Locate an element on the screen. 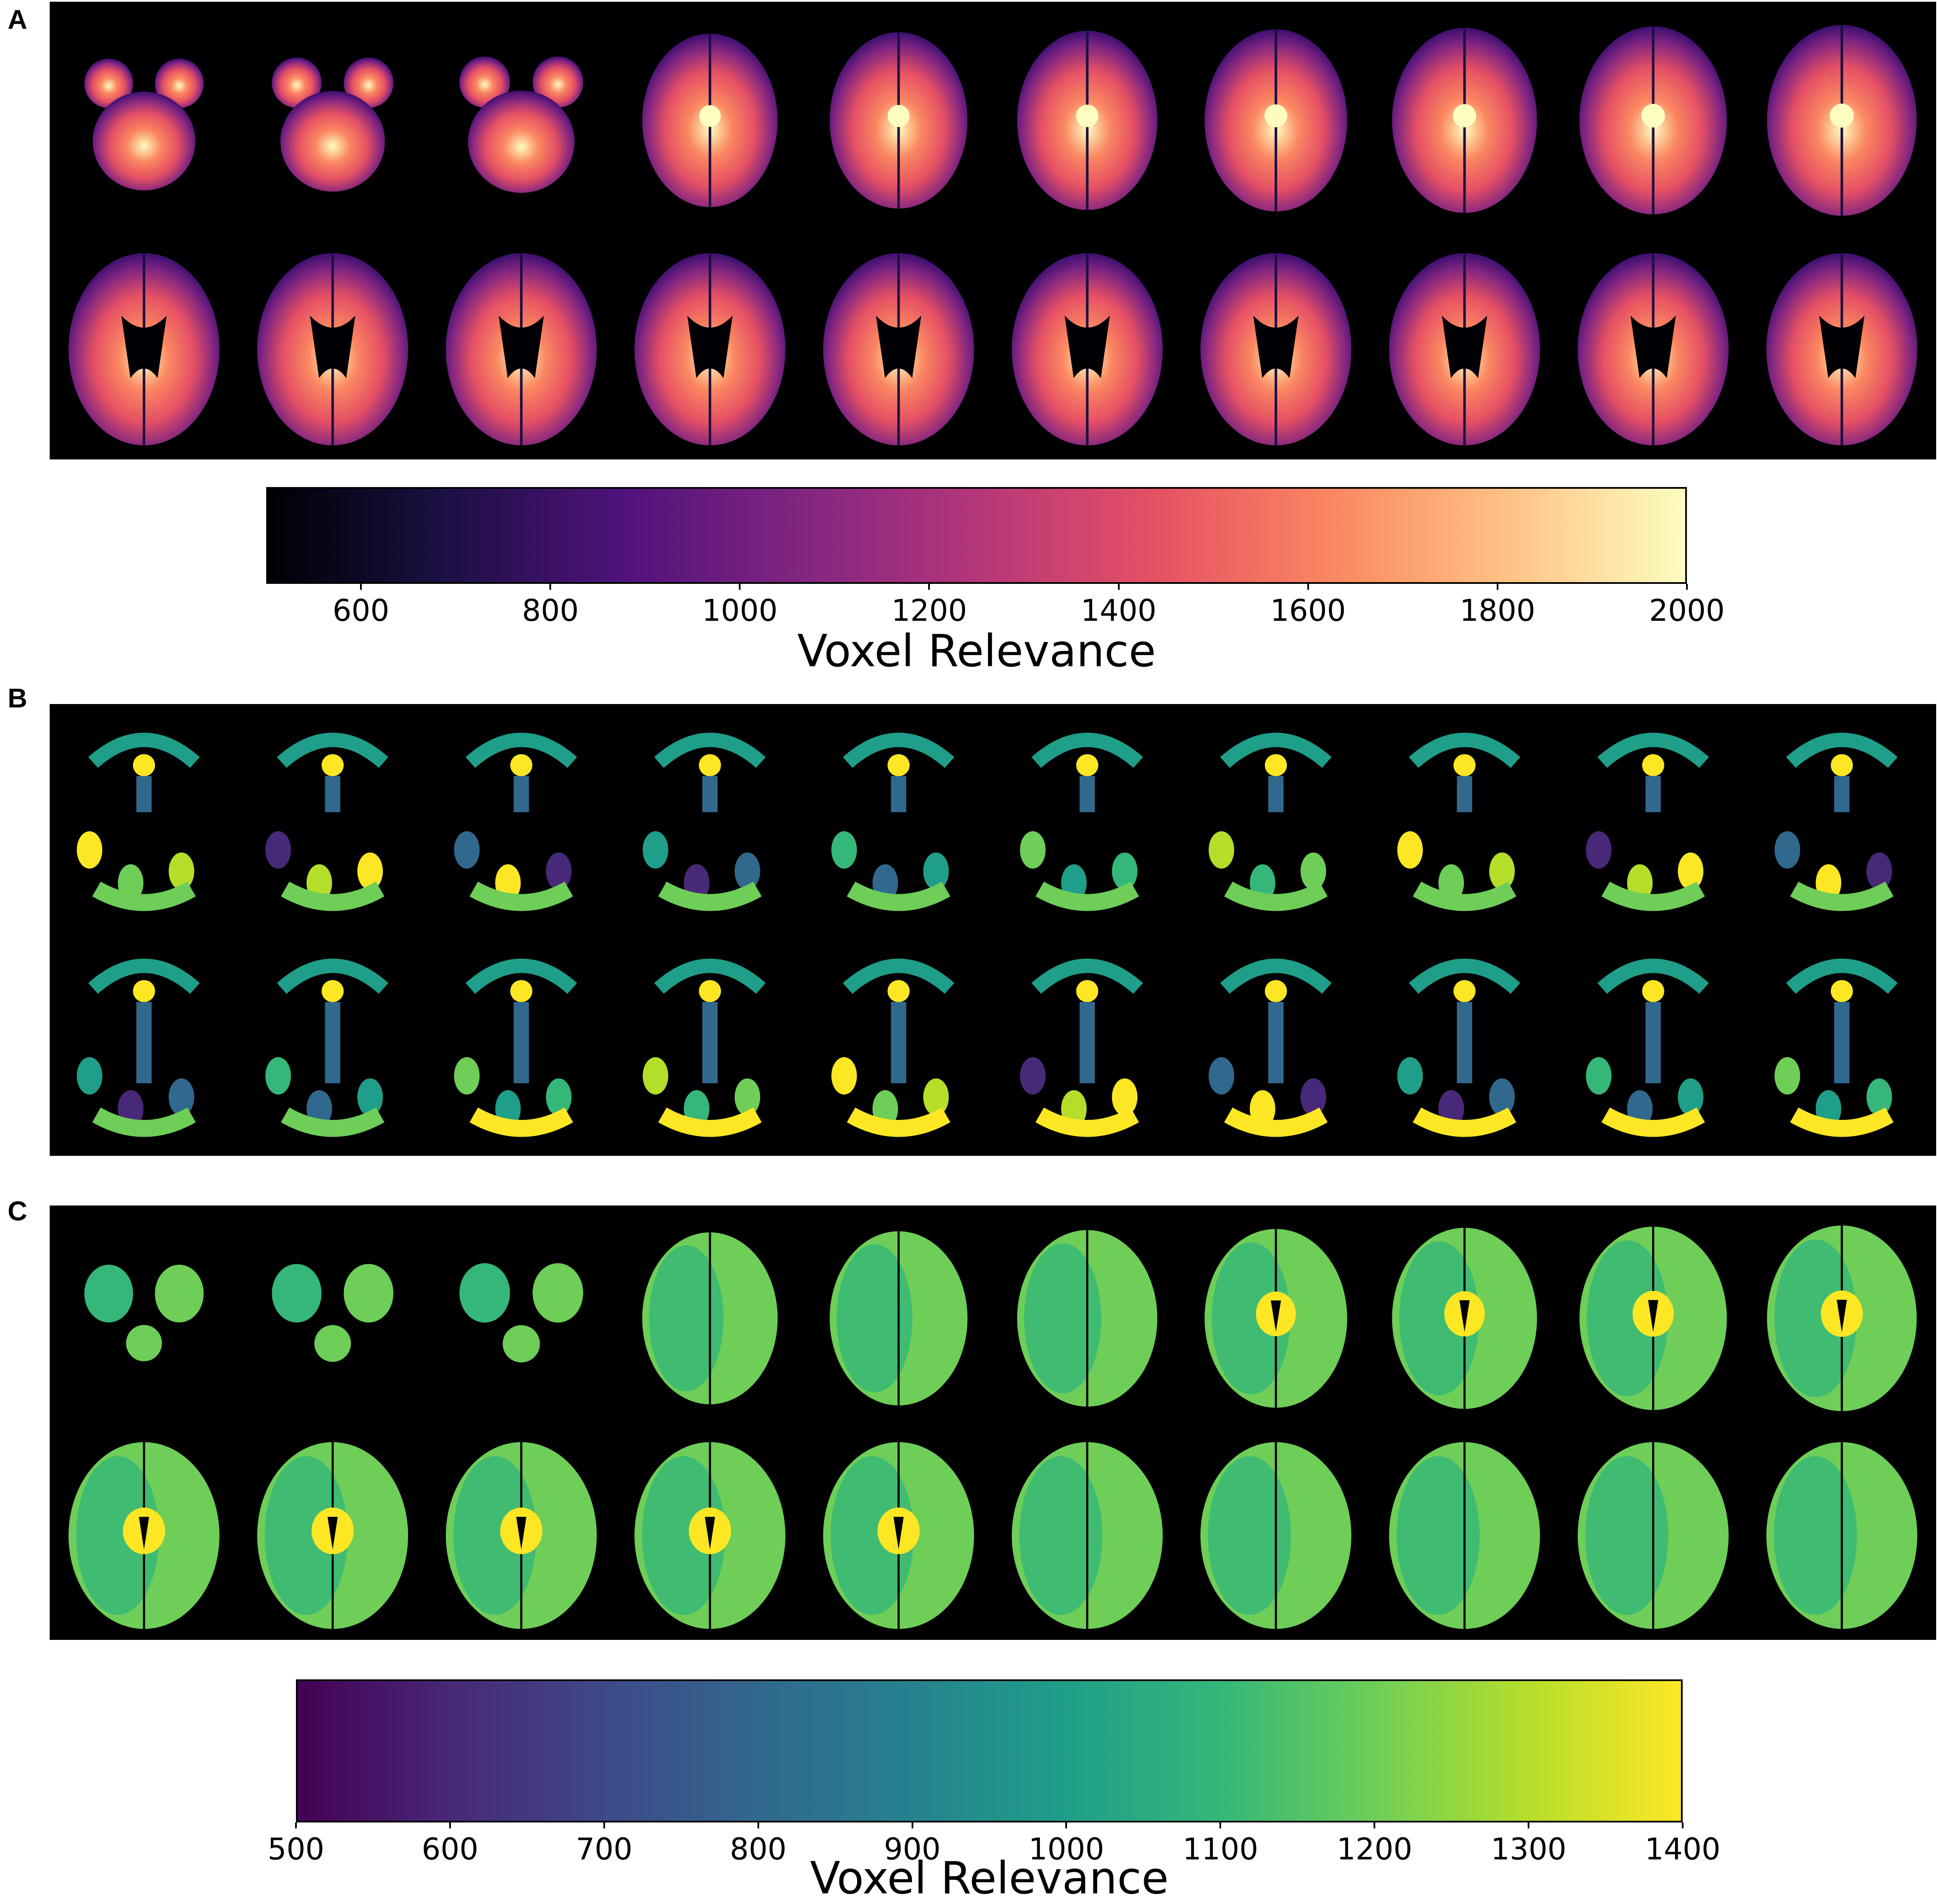 Image resolution: width=1937 pixels, height=1904 pixels. colorbar-c-tick-label: 1300 is located at coordinates (1529, 1849).